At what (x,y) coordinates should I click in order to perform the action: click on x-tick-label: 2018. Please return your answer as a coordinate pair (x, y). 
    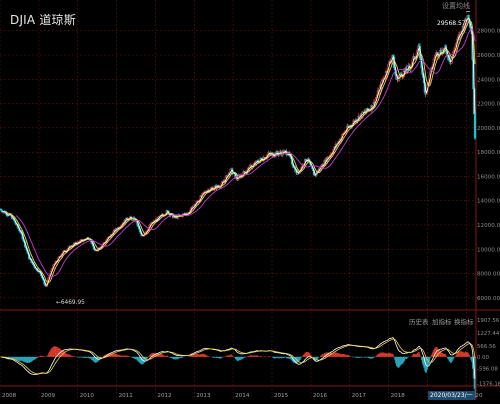
    Looking at the image, I should click on (398, 396).